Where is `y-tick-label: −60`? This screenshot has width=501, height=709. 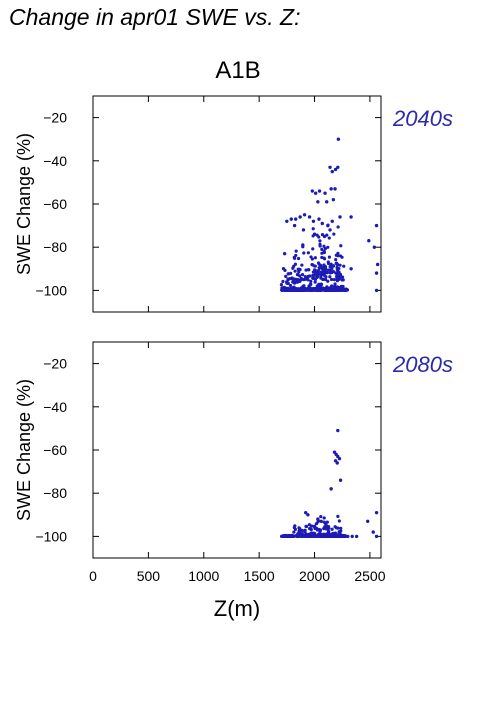 y-tick-label: −60 is located at coordinates (55, 204).